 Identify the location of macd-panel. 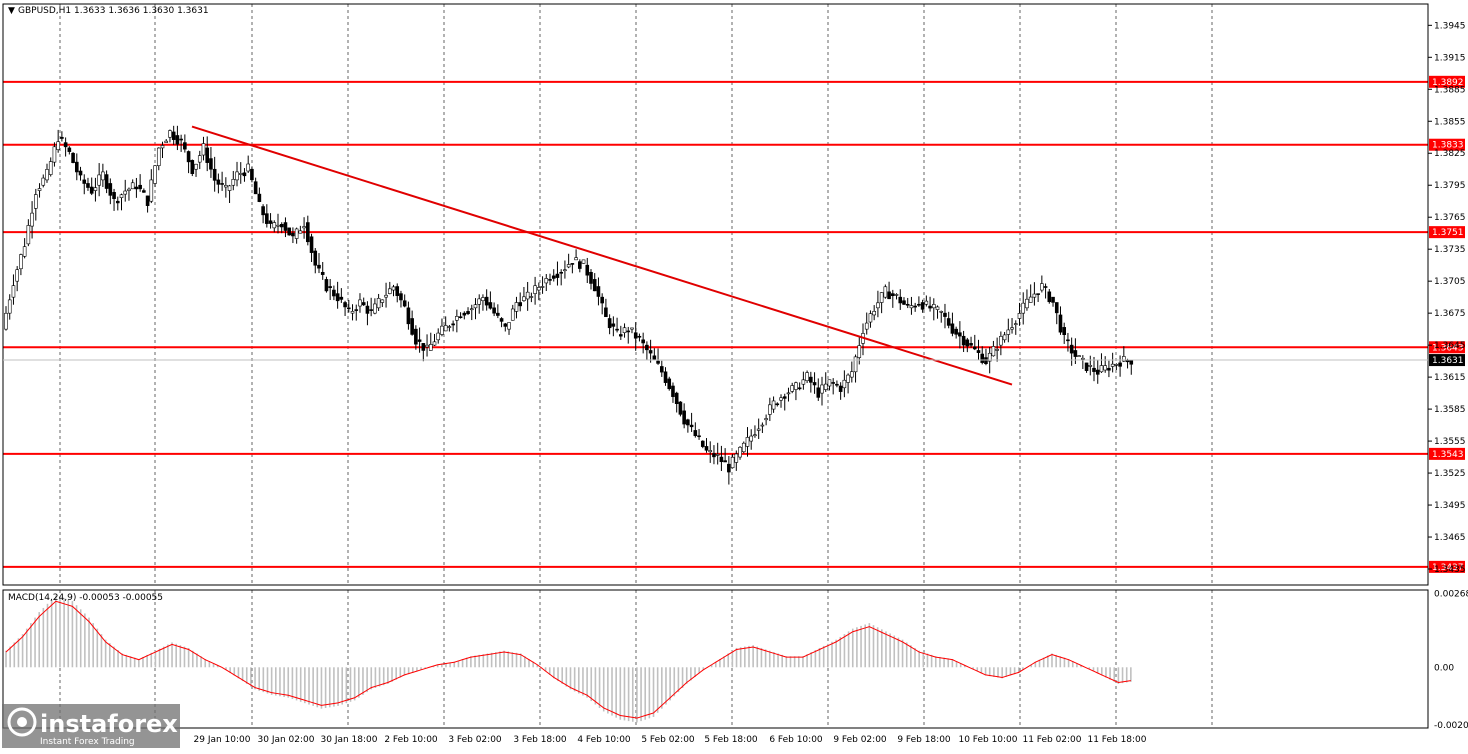
(568, 659).